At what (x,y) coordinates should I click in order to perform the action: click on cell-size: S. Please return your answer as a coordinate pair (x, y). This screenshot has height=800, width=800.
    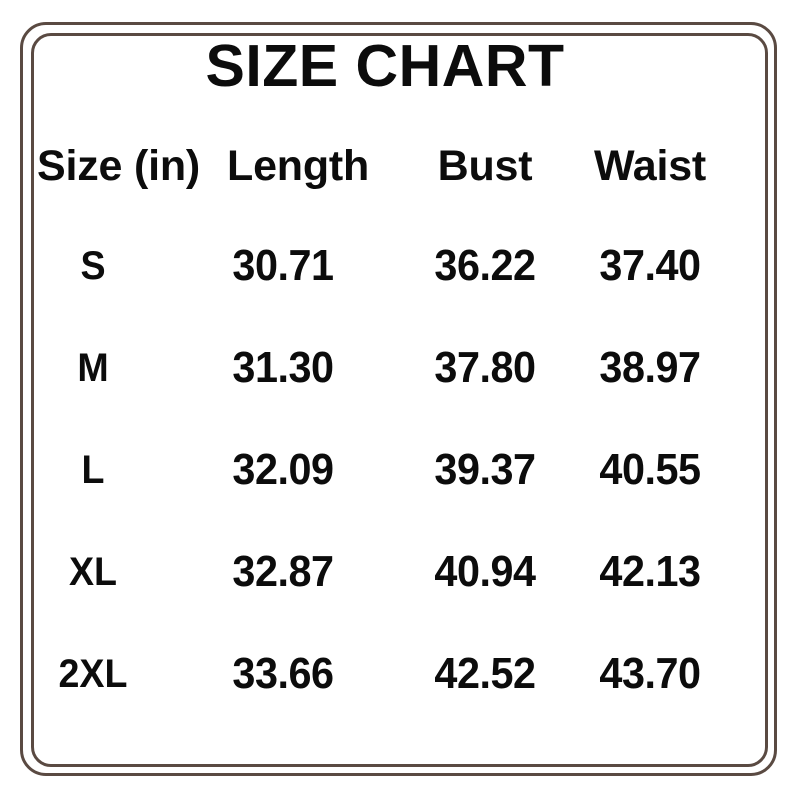
    Looking at the image, I should click on (93, 266).